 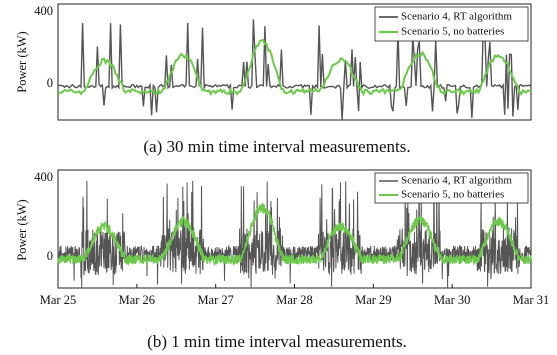 I want to click on legend-box-a, so click(x=451, y=24).